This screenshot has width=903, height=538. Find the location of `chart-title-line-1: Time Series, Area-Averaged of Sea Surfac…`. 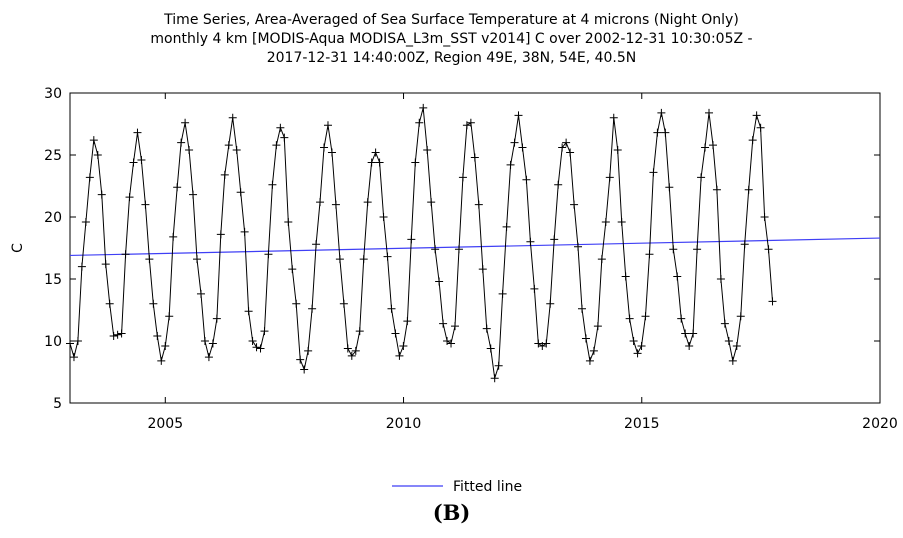

chart-title-line-1: Time Series, Area-Averaged of Sea Surfac… is located at coordinates (451, 20).